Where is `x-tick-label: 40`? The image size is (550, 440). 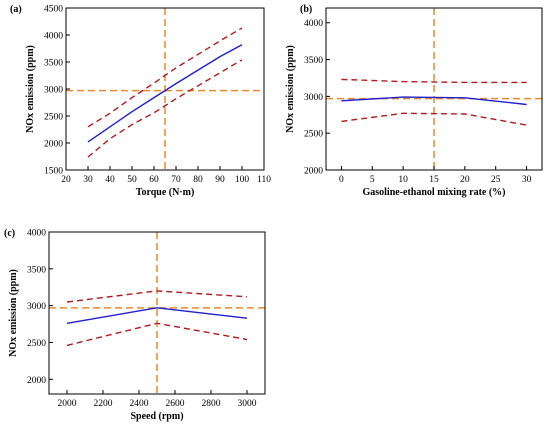 x-tick-label: 40 is located at coordinates (110, 180).